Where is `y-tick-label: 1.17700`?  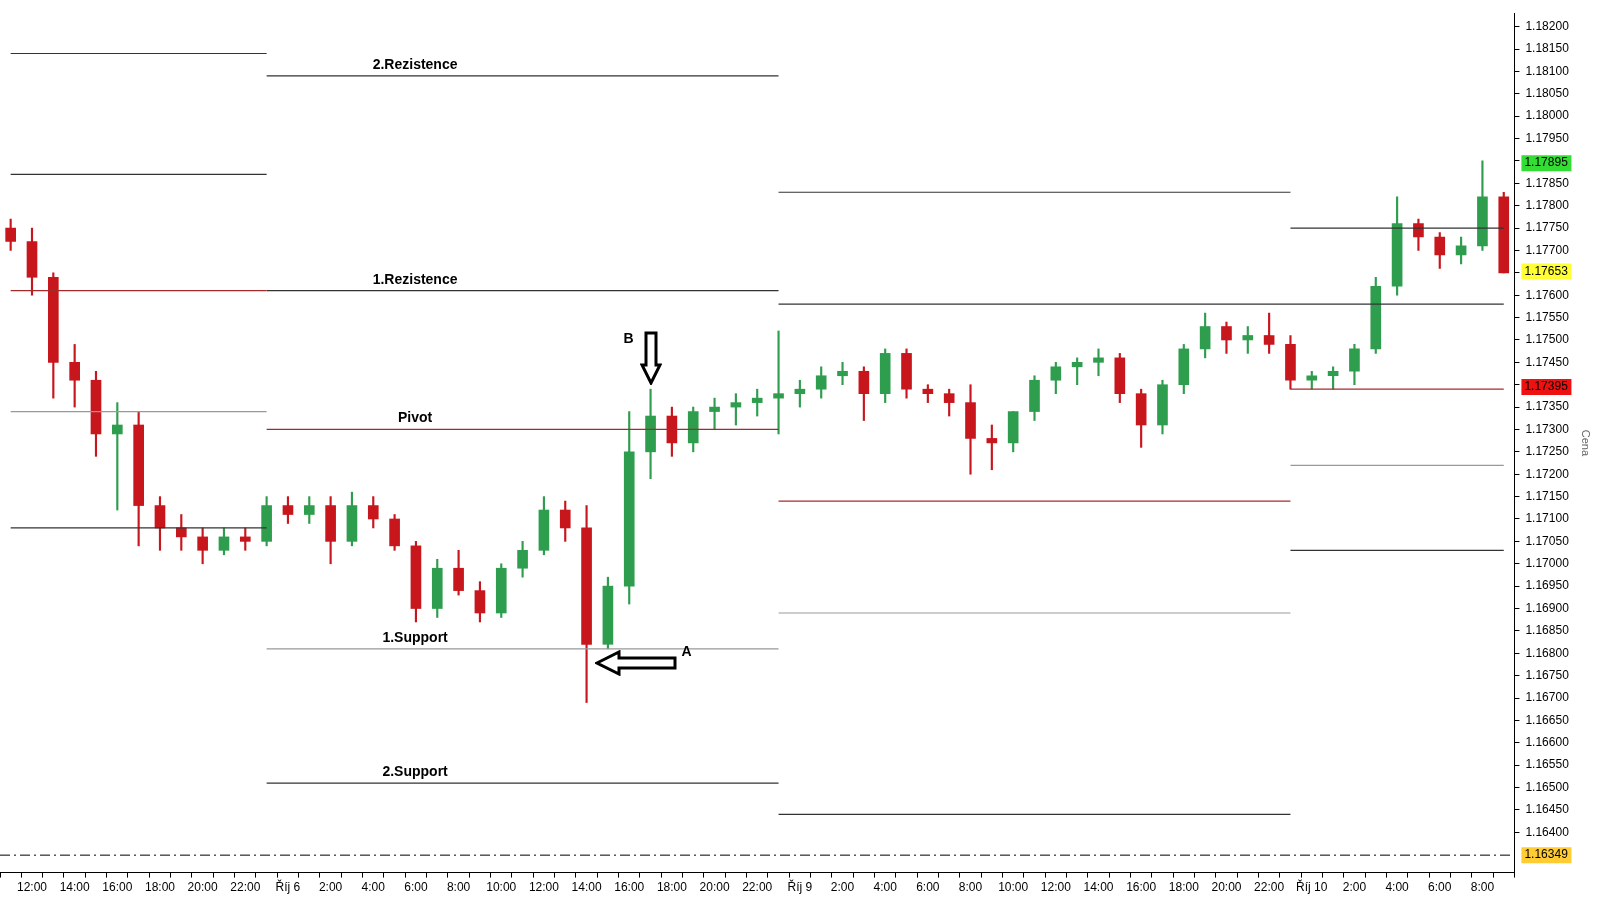
y-tick-label: 1.17700 is located at coordinates (1547, 249).